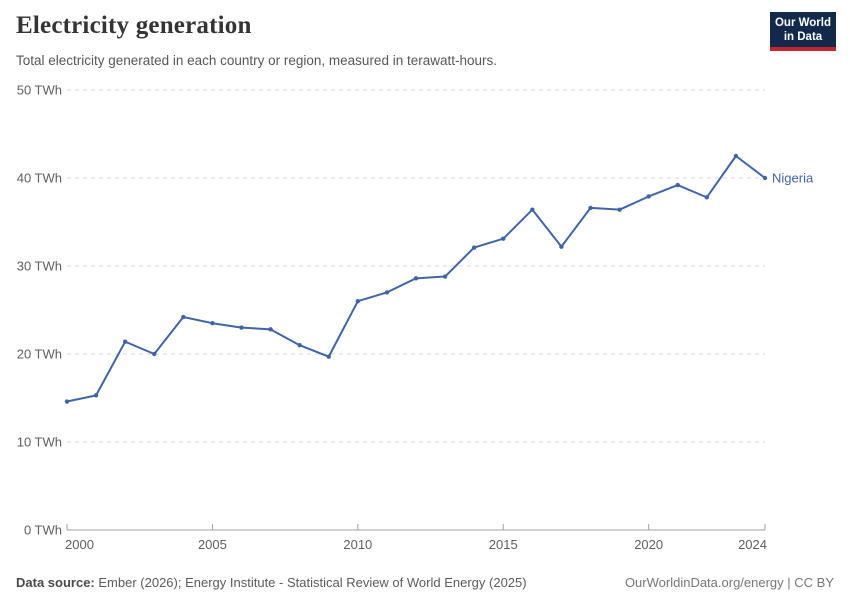 This screenshot has width=850, height=600. What do you see at coordinates (43, 530) in the screenshot?
I see `y-tick-label: 0 TWh` at bounding box center [43, 530].